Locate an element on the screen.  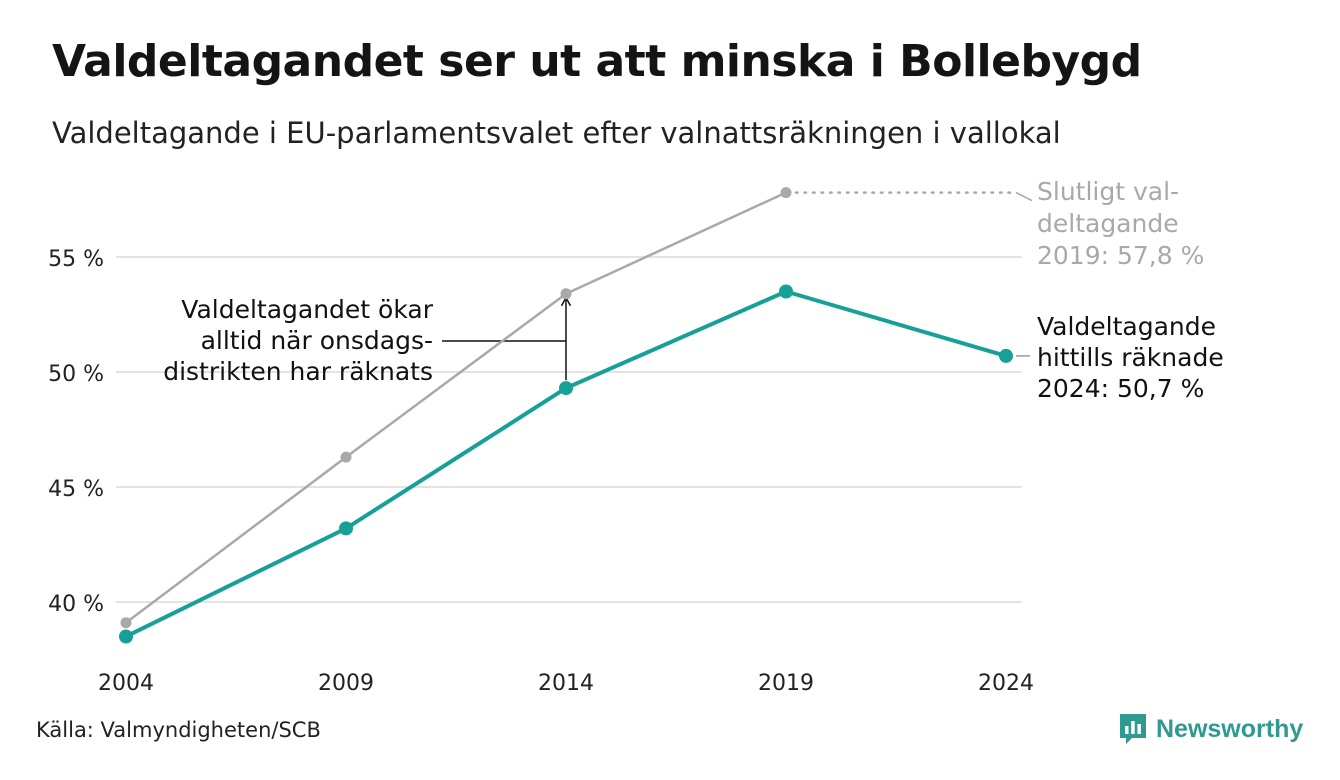
x-tick-label: 2014 is located at coordinates (566, 683).